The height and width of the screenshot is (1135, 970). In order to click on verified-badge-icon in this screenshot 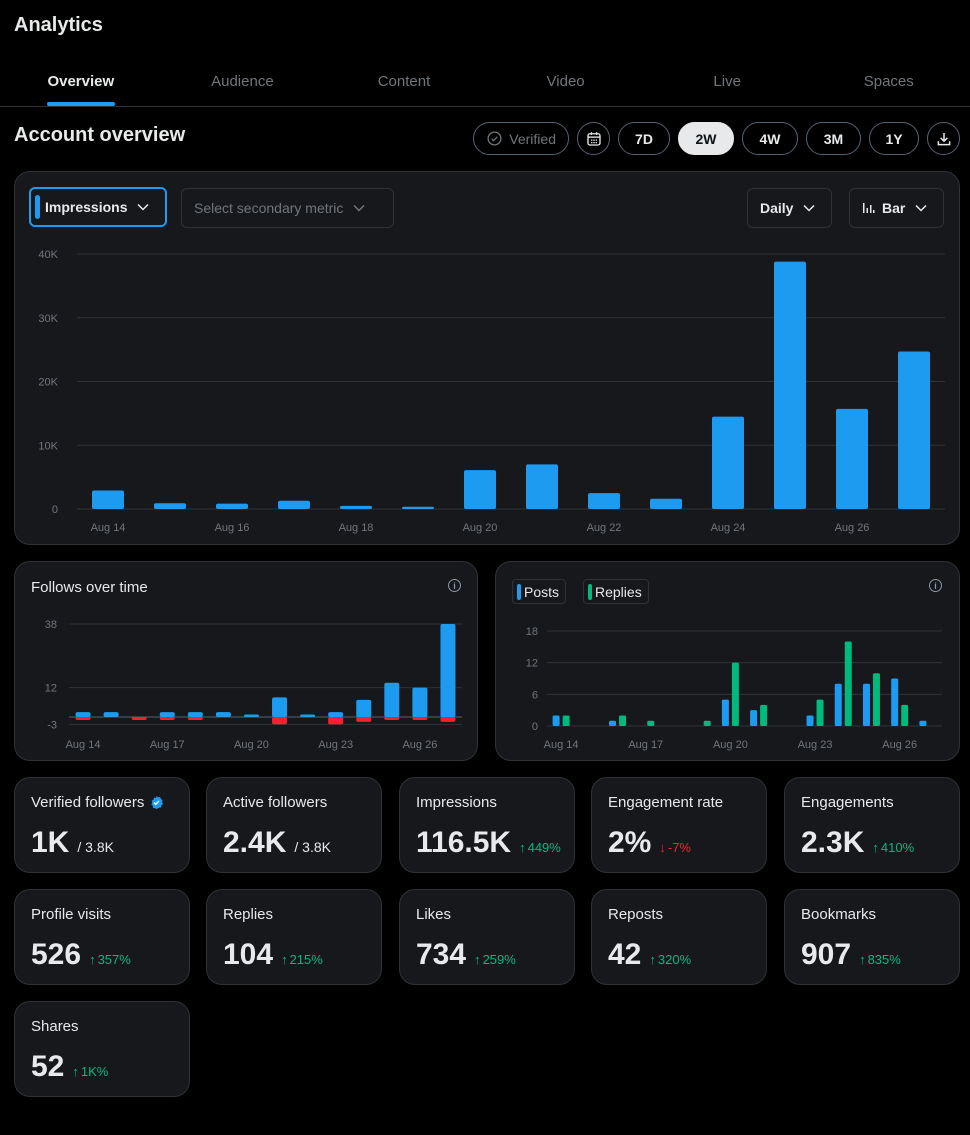, I will do `click(157, 802)`.